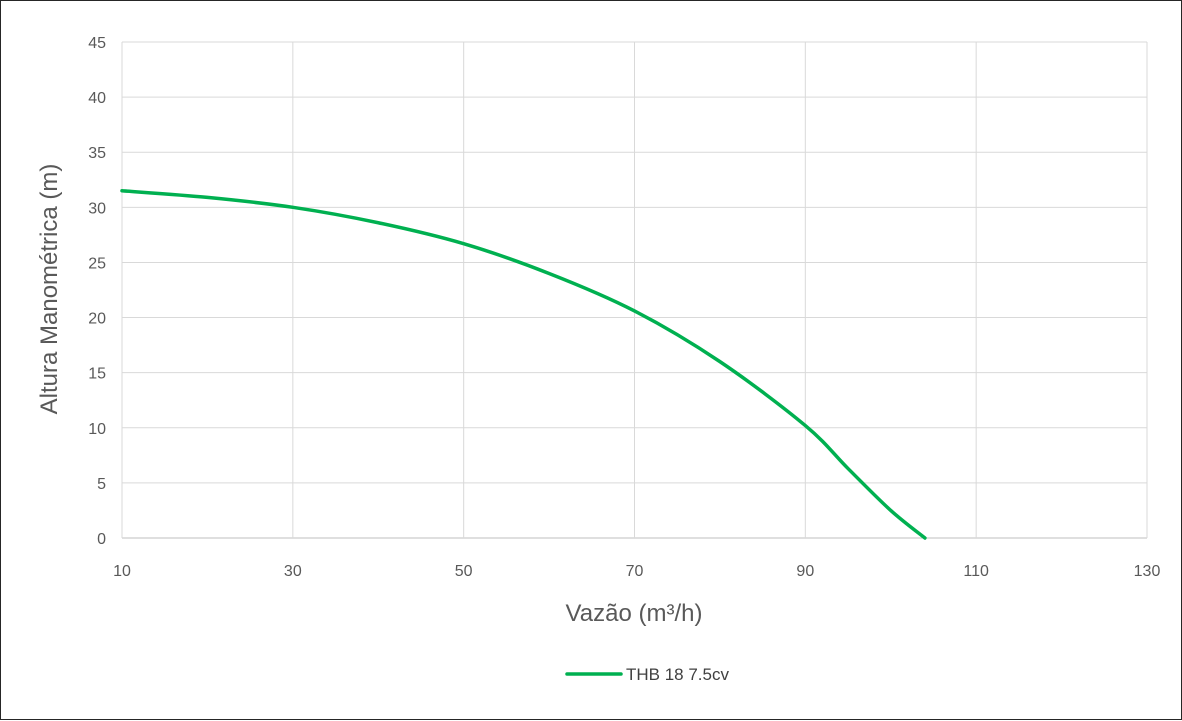 Image resolution: width=1182 pixels, height=721 pixels. I want to click on y-axis-title: Altura Manométrica (m), so click(49, 289).